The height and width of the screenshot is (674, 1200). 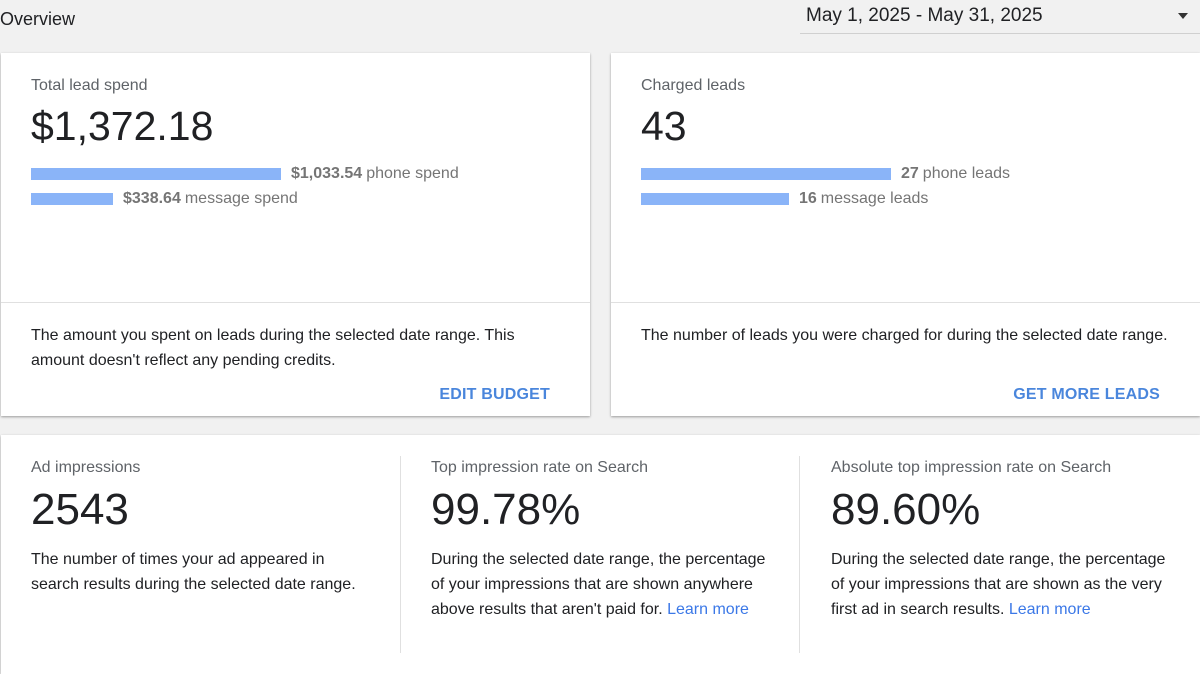 I want to click on metric-label: Top impression rate on Search, so click(x=539, y=467).